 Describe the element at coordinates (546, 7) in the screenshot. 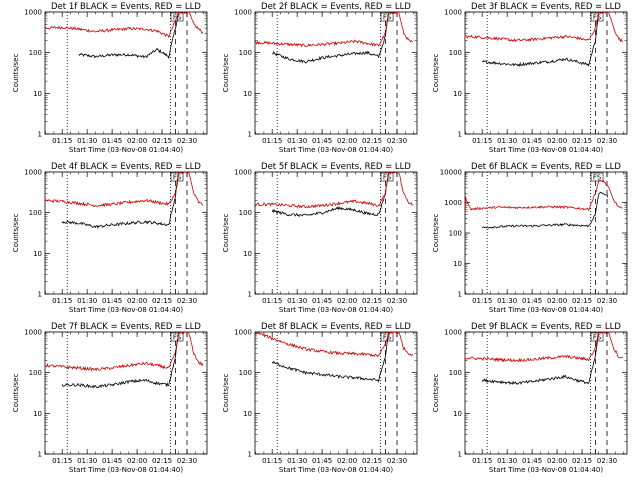

I see `chart-title: Det 3f BLACK = Events, RED = LLD` at that location.